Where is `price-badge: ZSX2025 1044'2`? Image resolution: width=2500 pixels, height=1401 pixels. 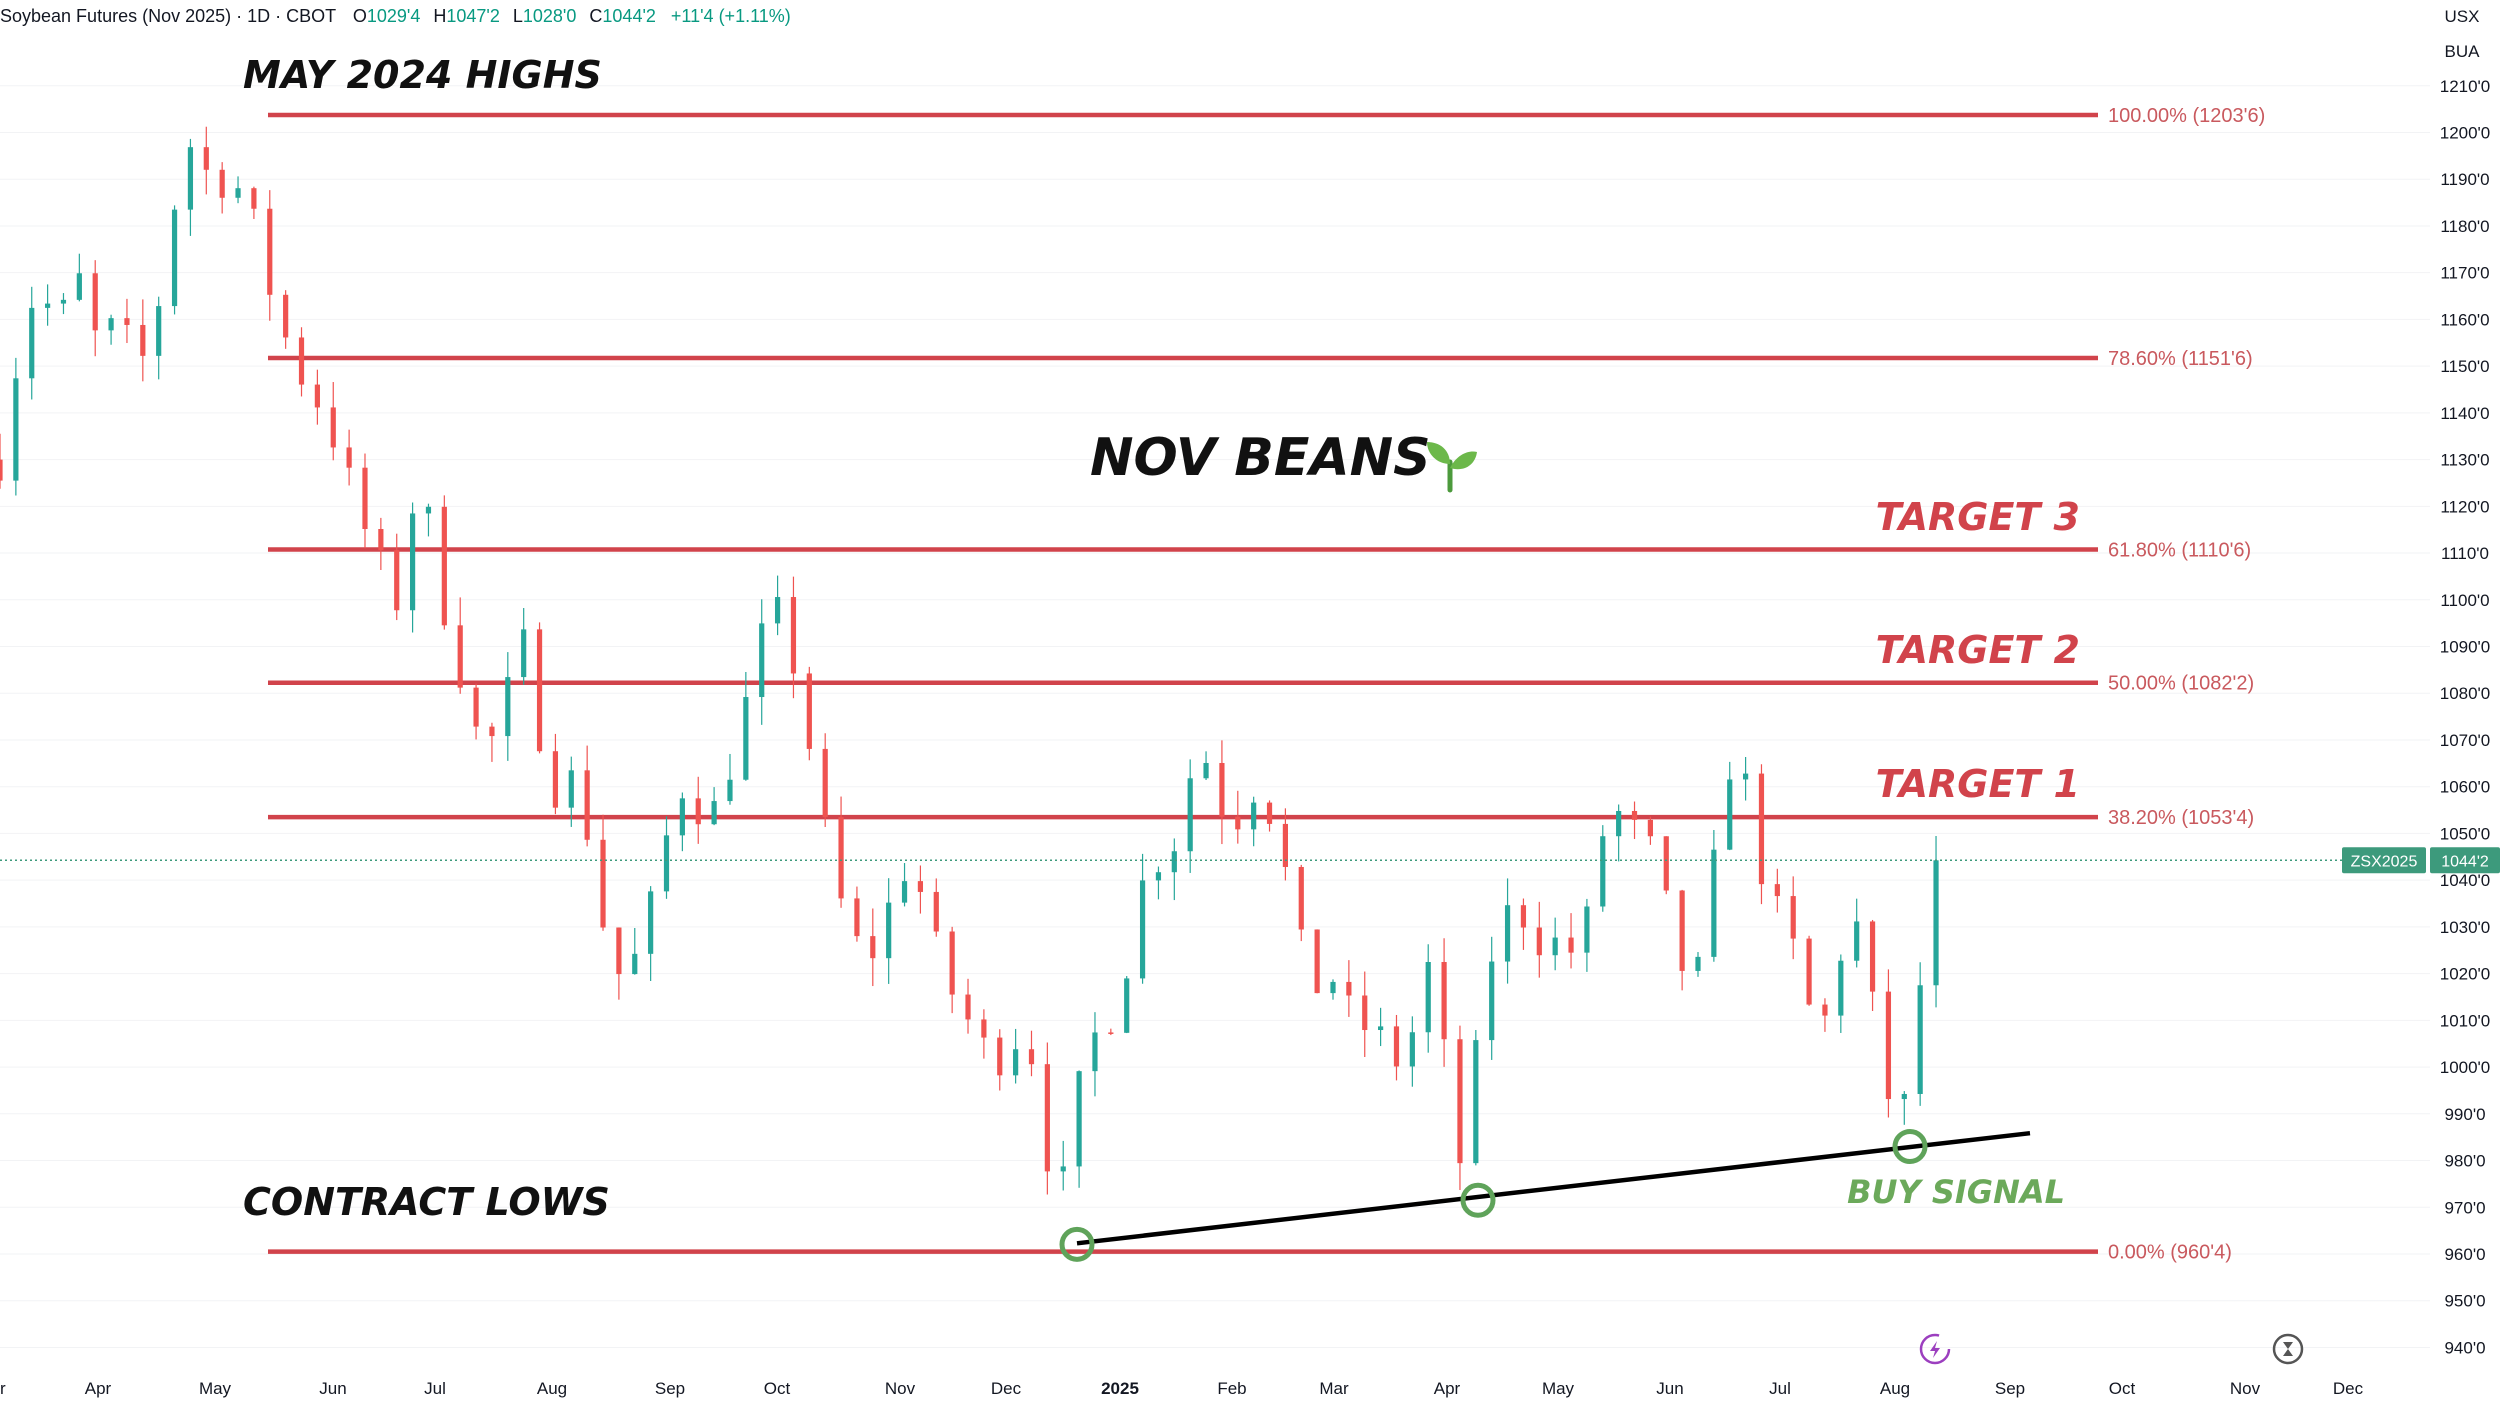
price-badge: ZSX2025 1044'2 is located at coordinates (2421, 860).